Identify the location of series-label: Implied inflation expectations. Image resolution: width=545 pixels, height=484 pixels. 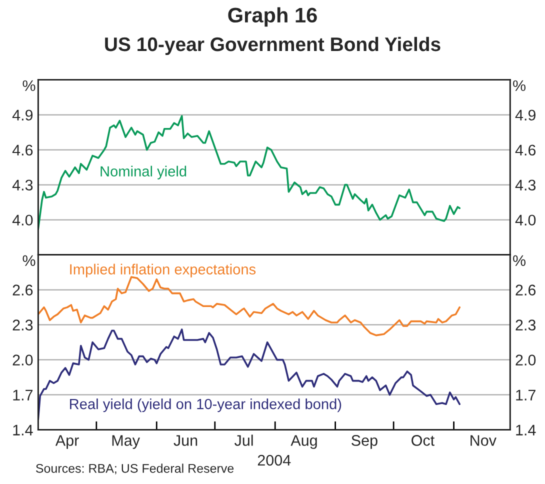
(163, 271).